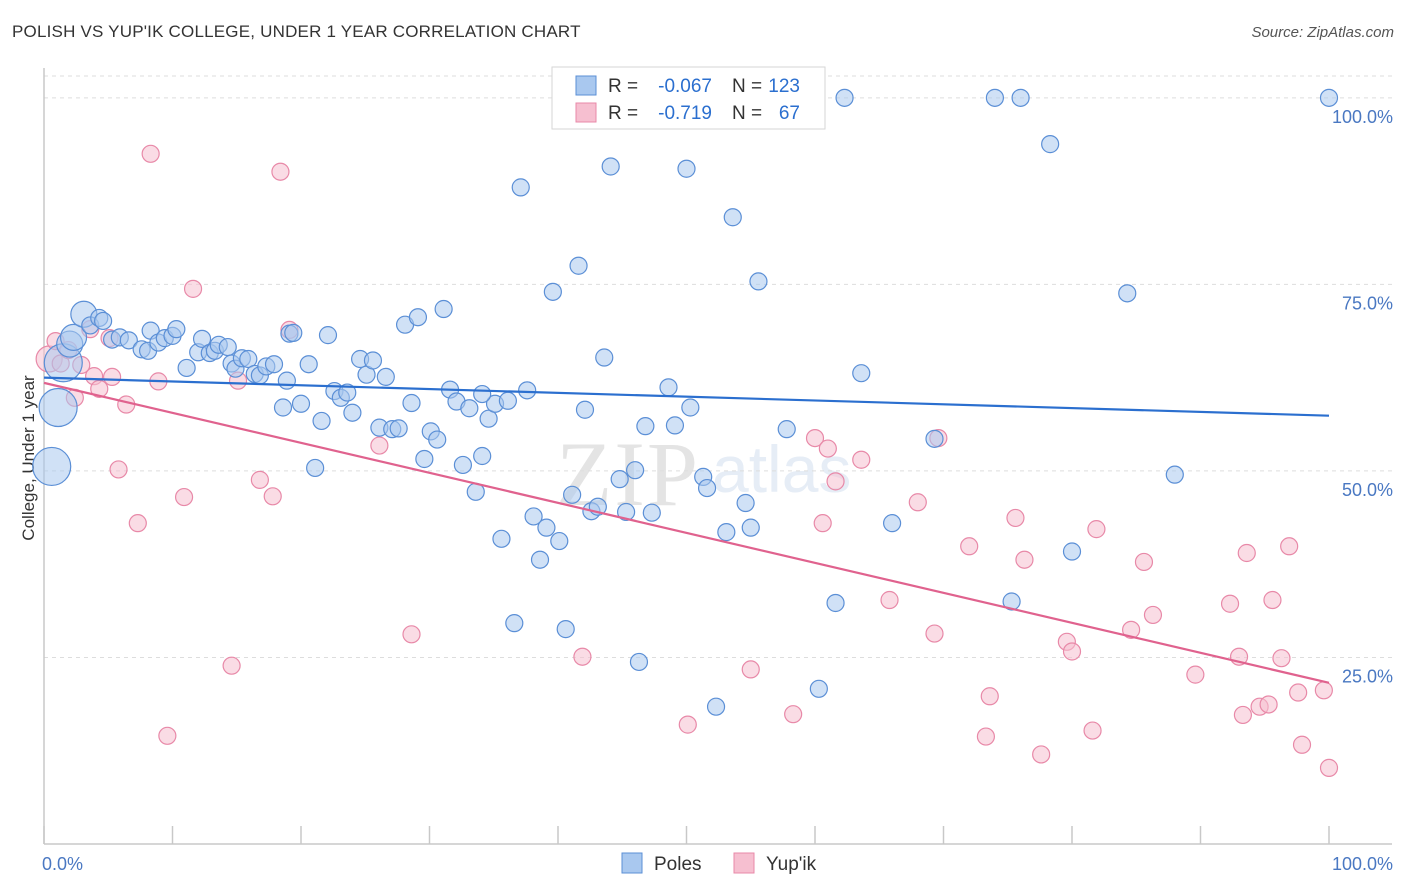 Image resolution: width=1406 pixels, height=892 pixels. Describe the element at coordinates (586, 85) in the screenshot. I see `legend-swatch-poles` at that location.